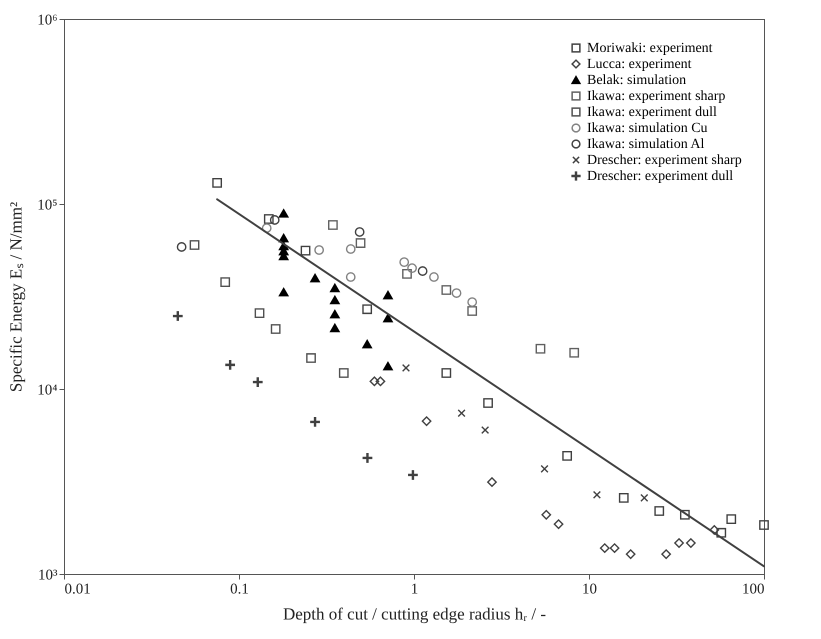 This screenshot has width=821, height=639. Describe the element at coordinates (47, 206) in the screenshot. I see `y-tick-label: 10⁵` at that location.